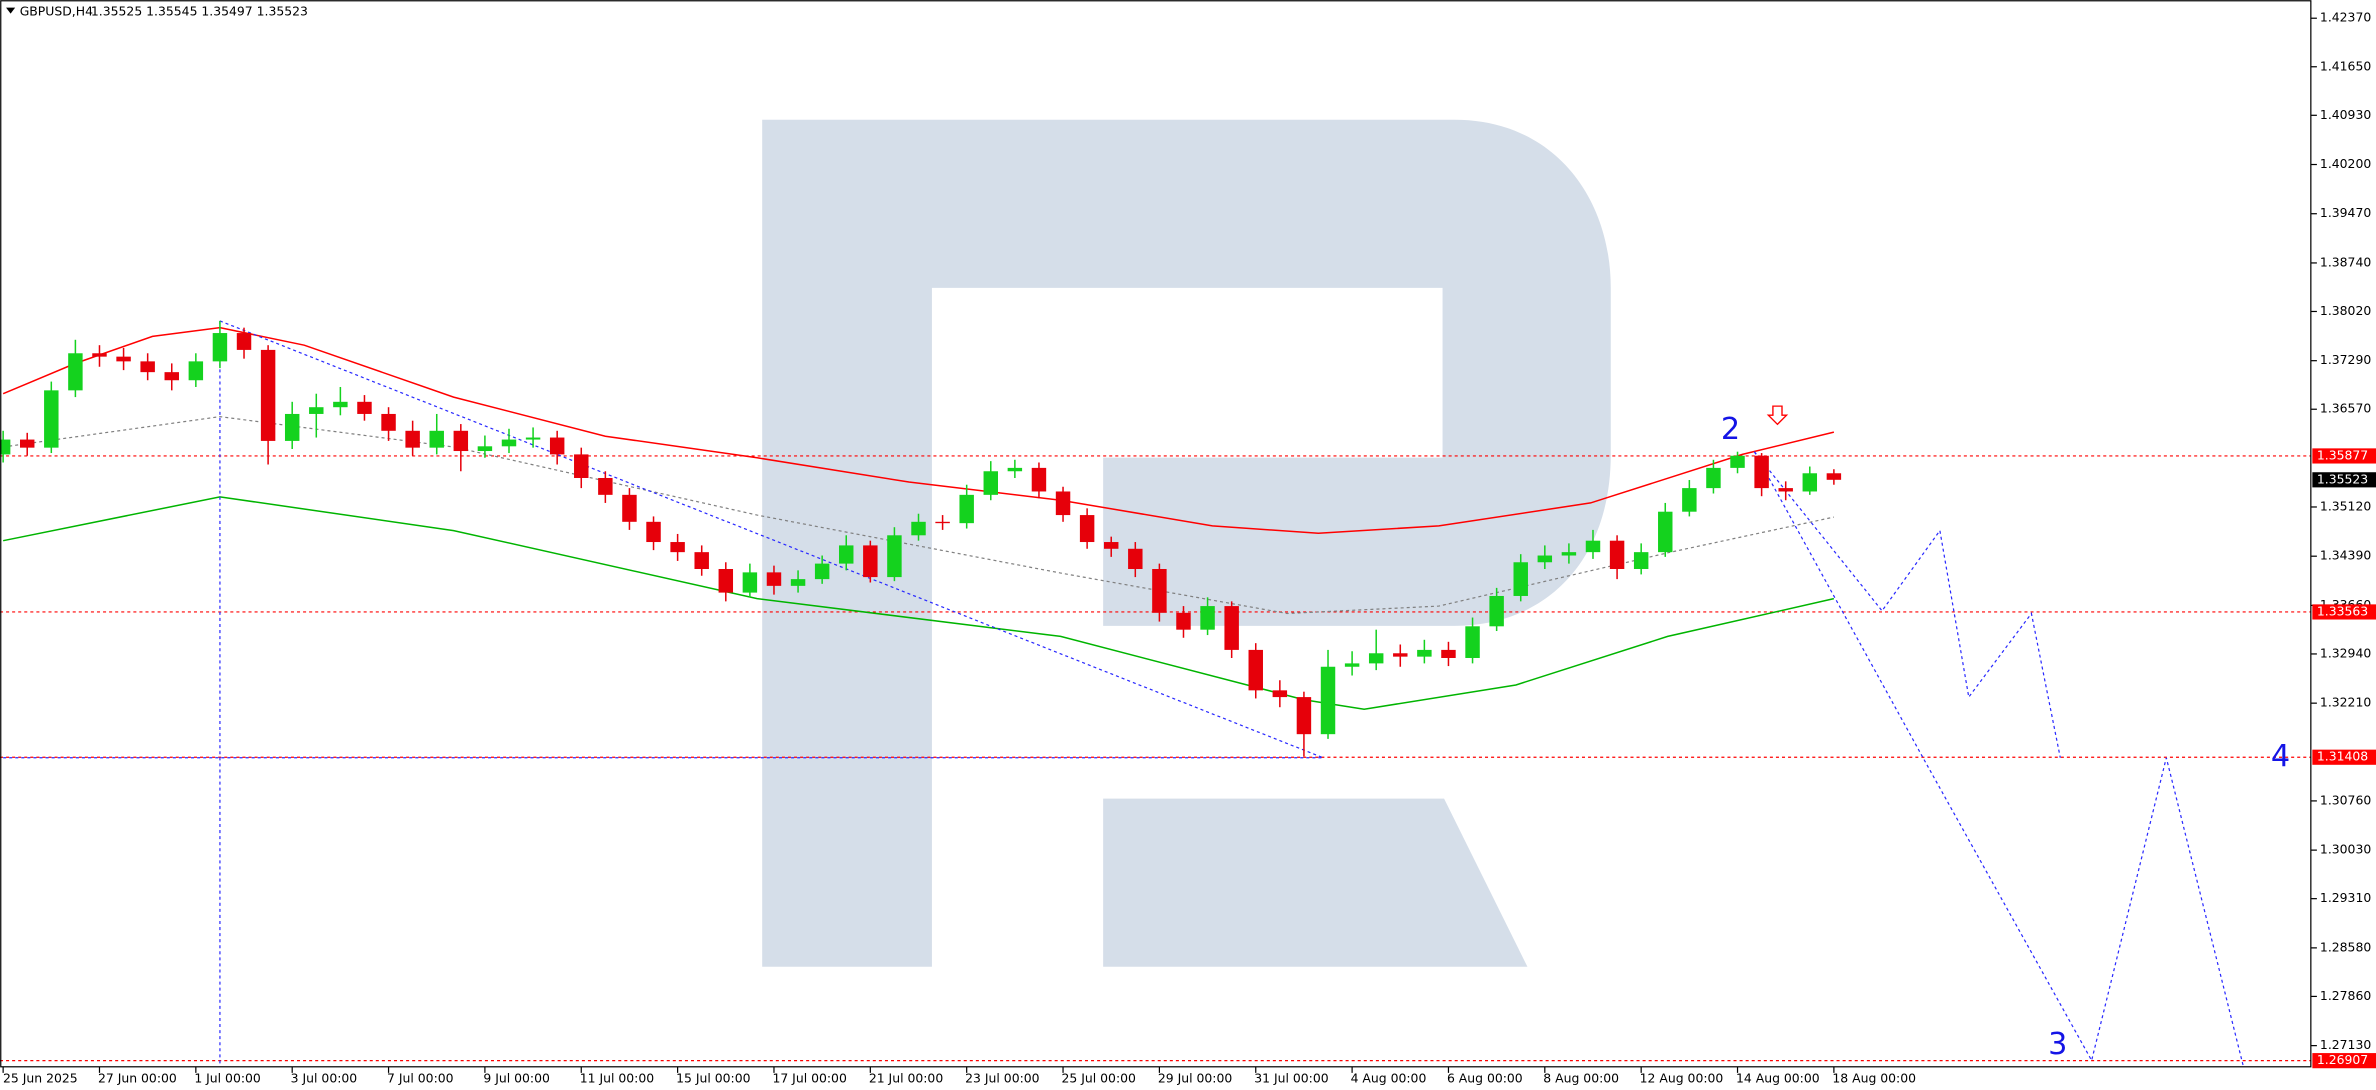 The height and width of the screenshot is (1090, 2376). Describe the element at coordinates (1777, 415) in the screenshot. I see `down-arrow` at that location.